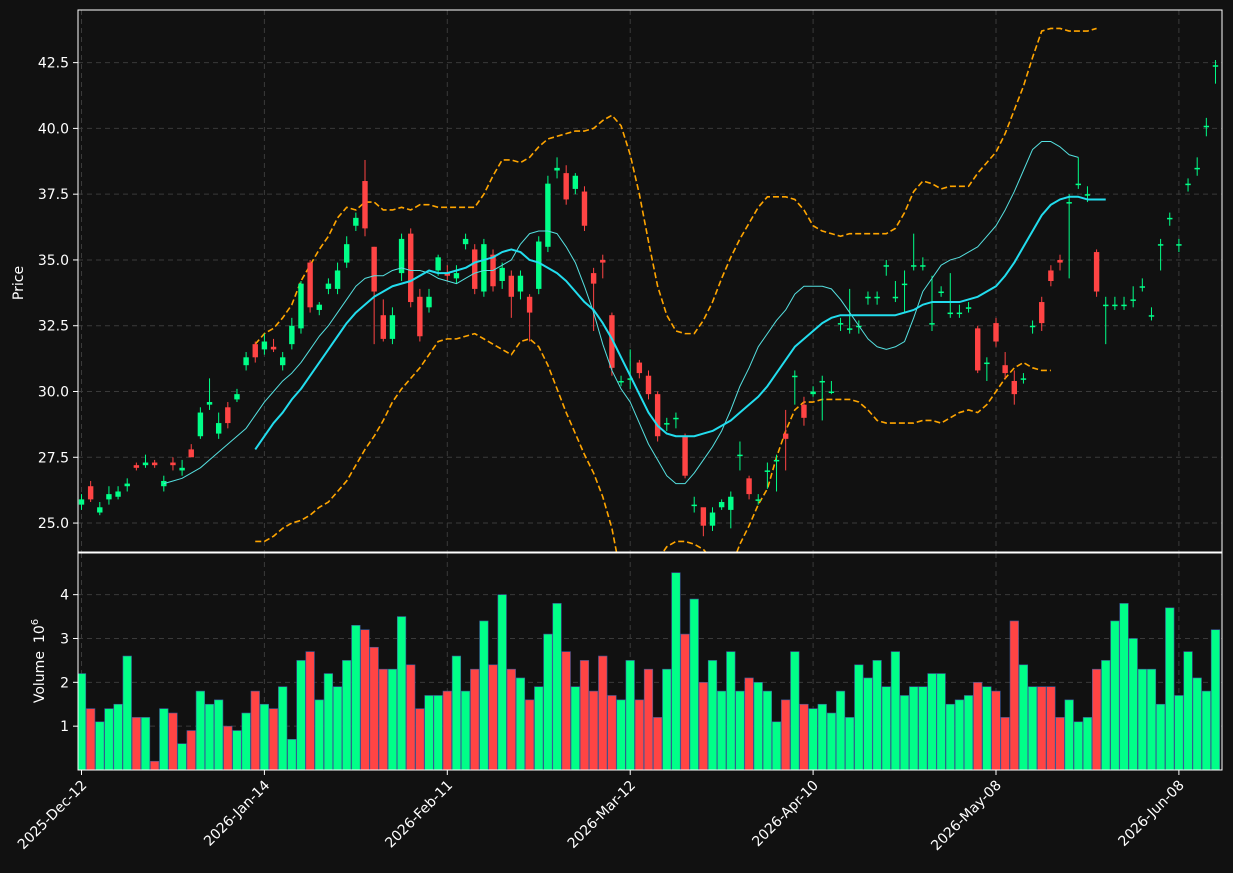 Image resolution: width=1233 pixels, height=873 pixels. I want to click on volume-axis: 1 2 3 4, so click(69, 661).